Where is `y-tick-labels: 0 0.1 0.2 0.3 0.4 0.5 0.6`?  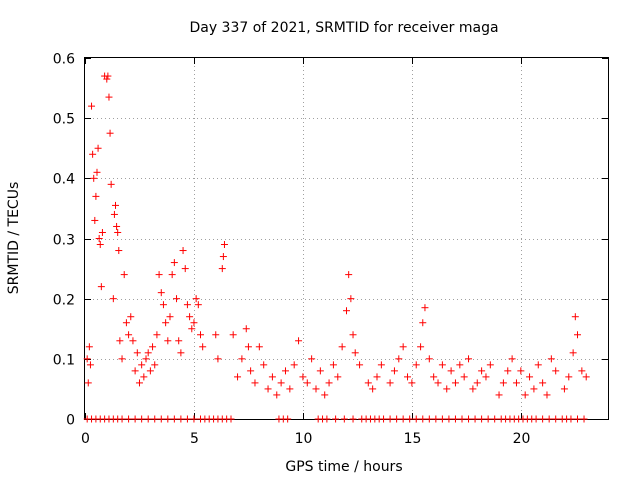 y-tick-labels: 0 0.1 0.2 0.3 0.4 0.5 0.6 is located at coordinates (64, 240).